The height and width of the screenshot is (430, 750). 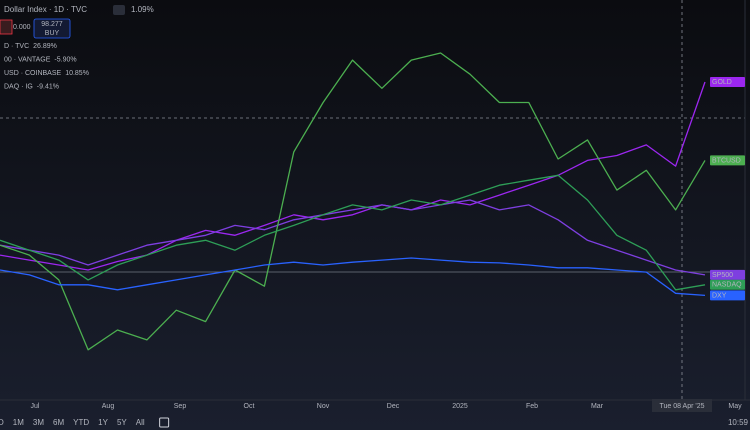 I want to click on x-tick-label: Tue 08 Apr '25, so click(x=681, y=406).